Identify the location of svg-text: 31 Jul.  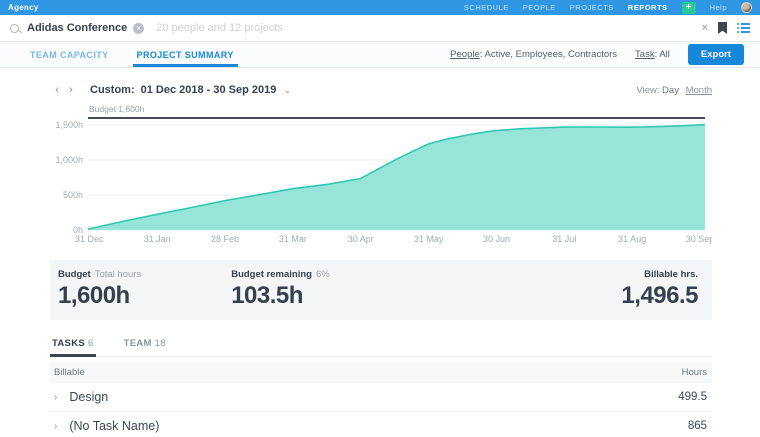
(564, 239).